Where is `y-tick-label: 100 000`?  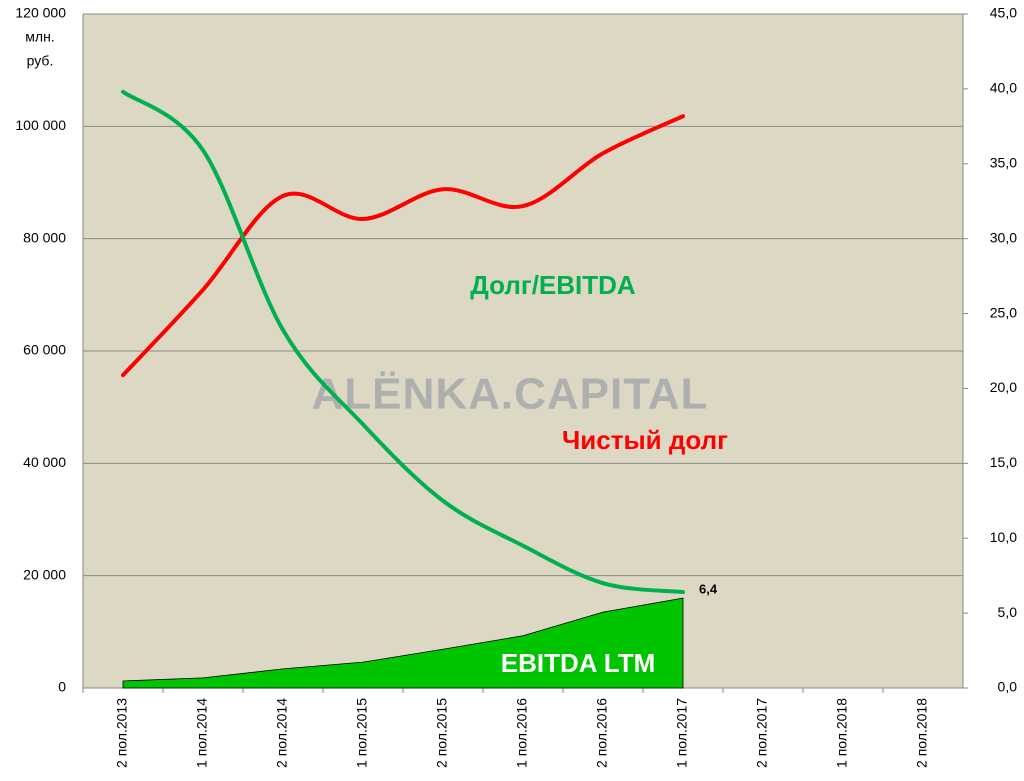 y-tick-label: 100 000 is located at coordinates (40, 125).